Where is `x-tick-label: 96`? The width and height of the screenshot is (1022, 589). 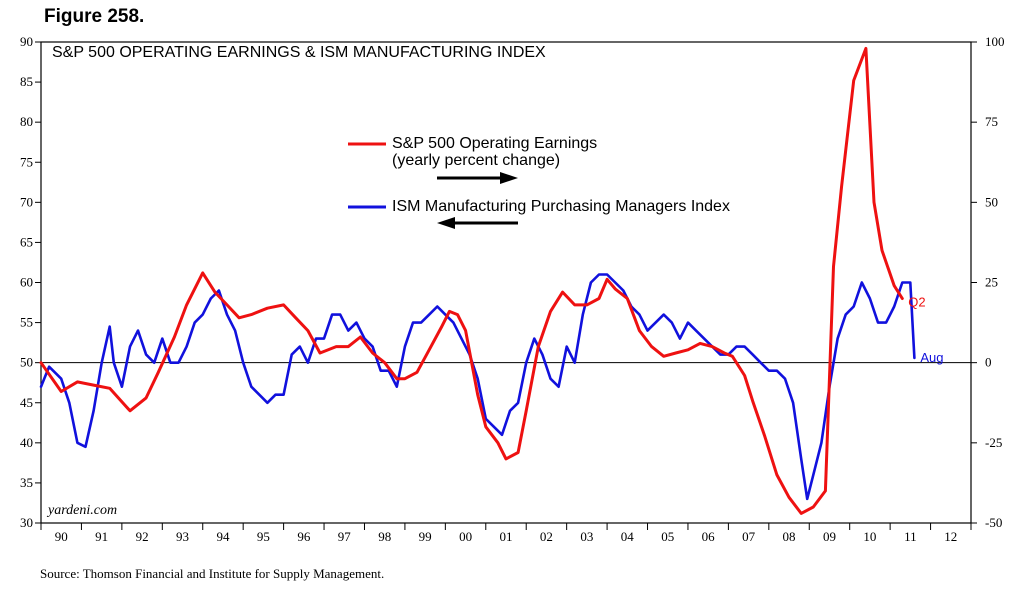 x-tick-label: 96 is located at coordinates (304, 536).